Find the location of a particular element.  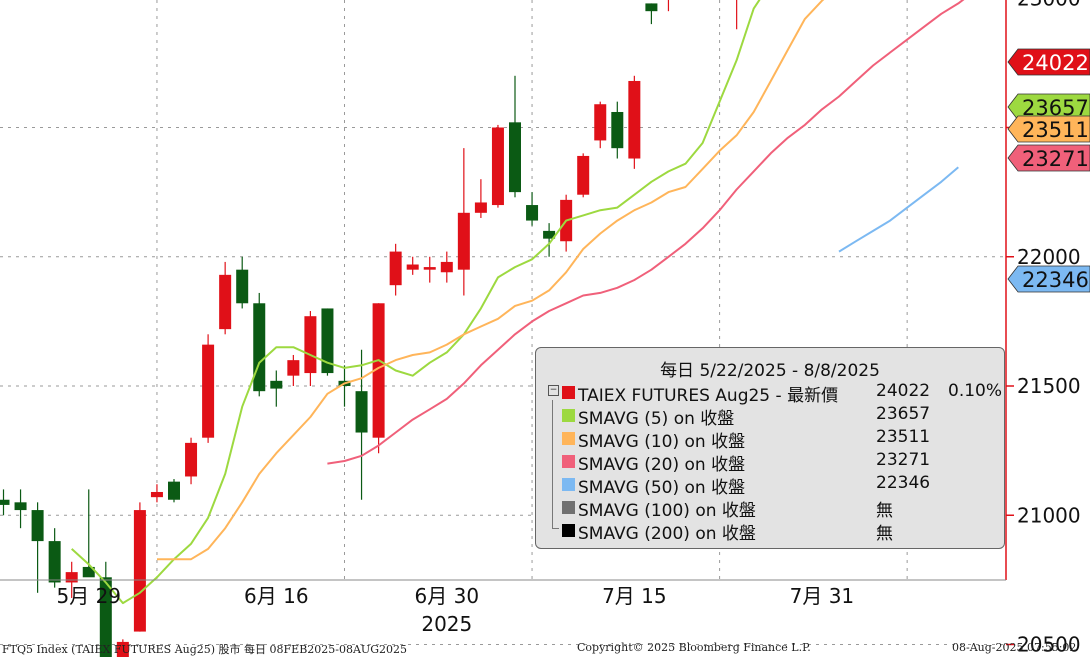

legend-series-name: SMAVG (100) on 收盤 is located at coordinates (667, 511).